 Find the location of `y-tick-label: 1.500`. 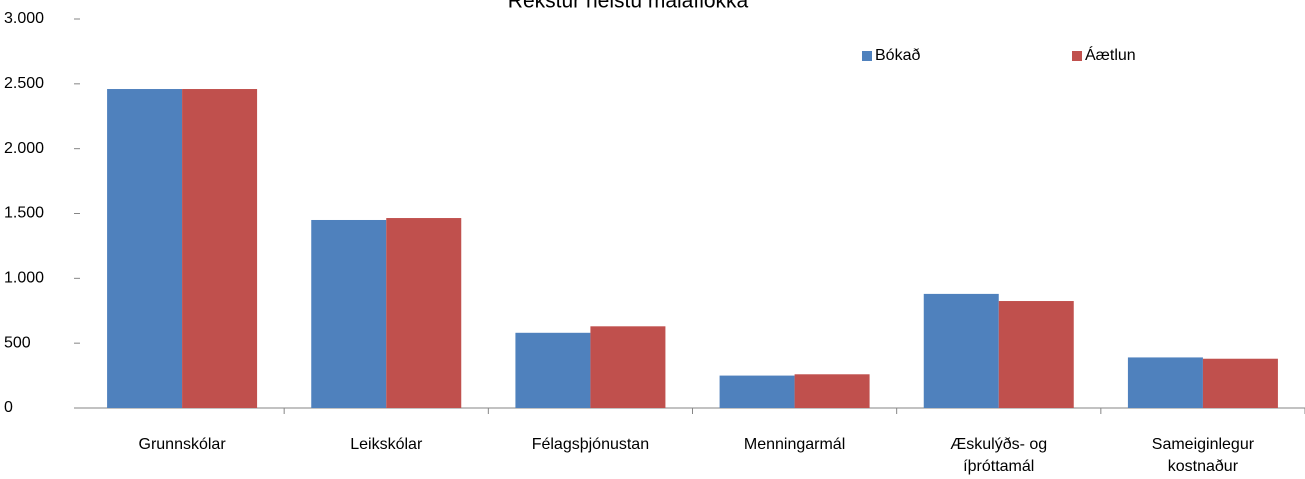

y-tick-label: 1.500 is located at coordinates (24, 213).